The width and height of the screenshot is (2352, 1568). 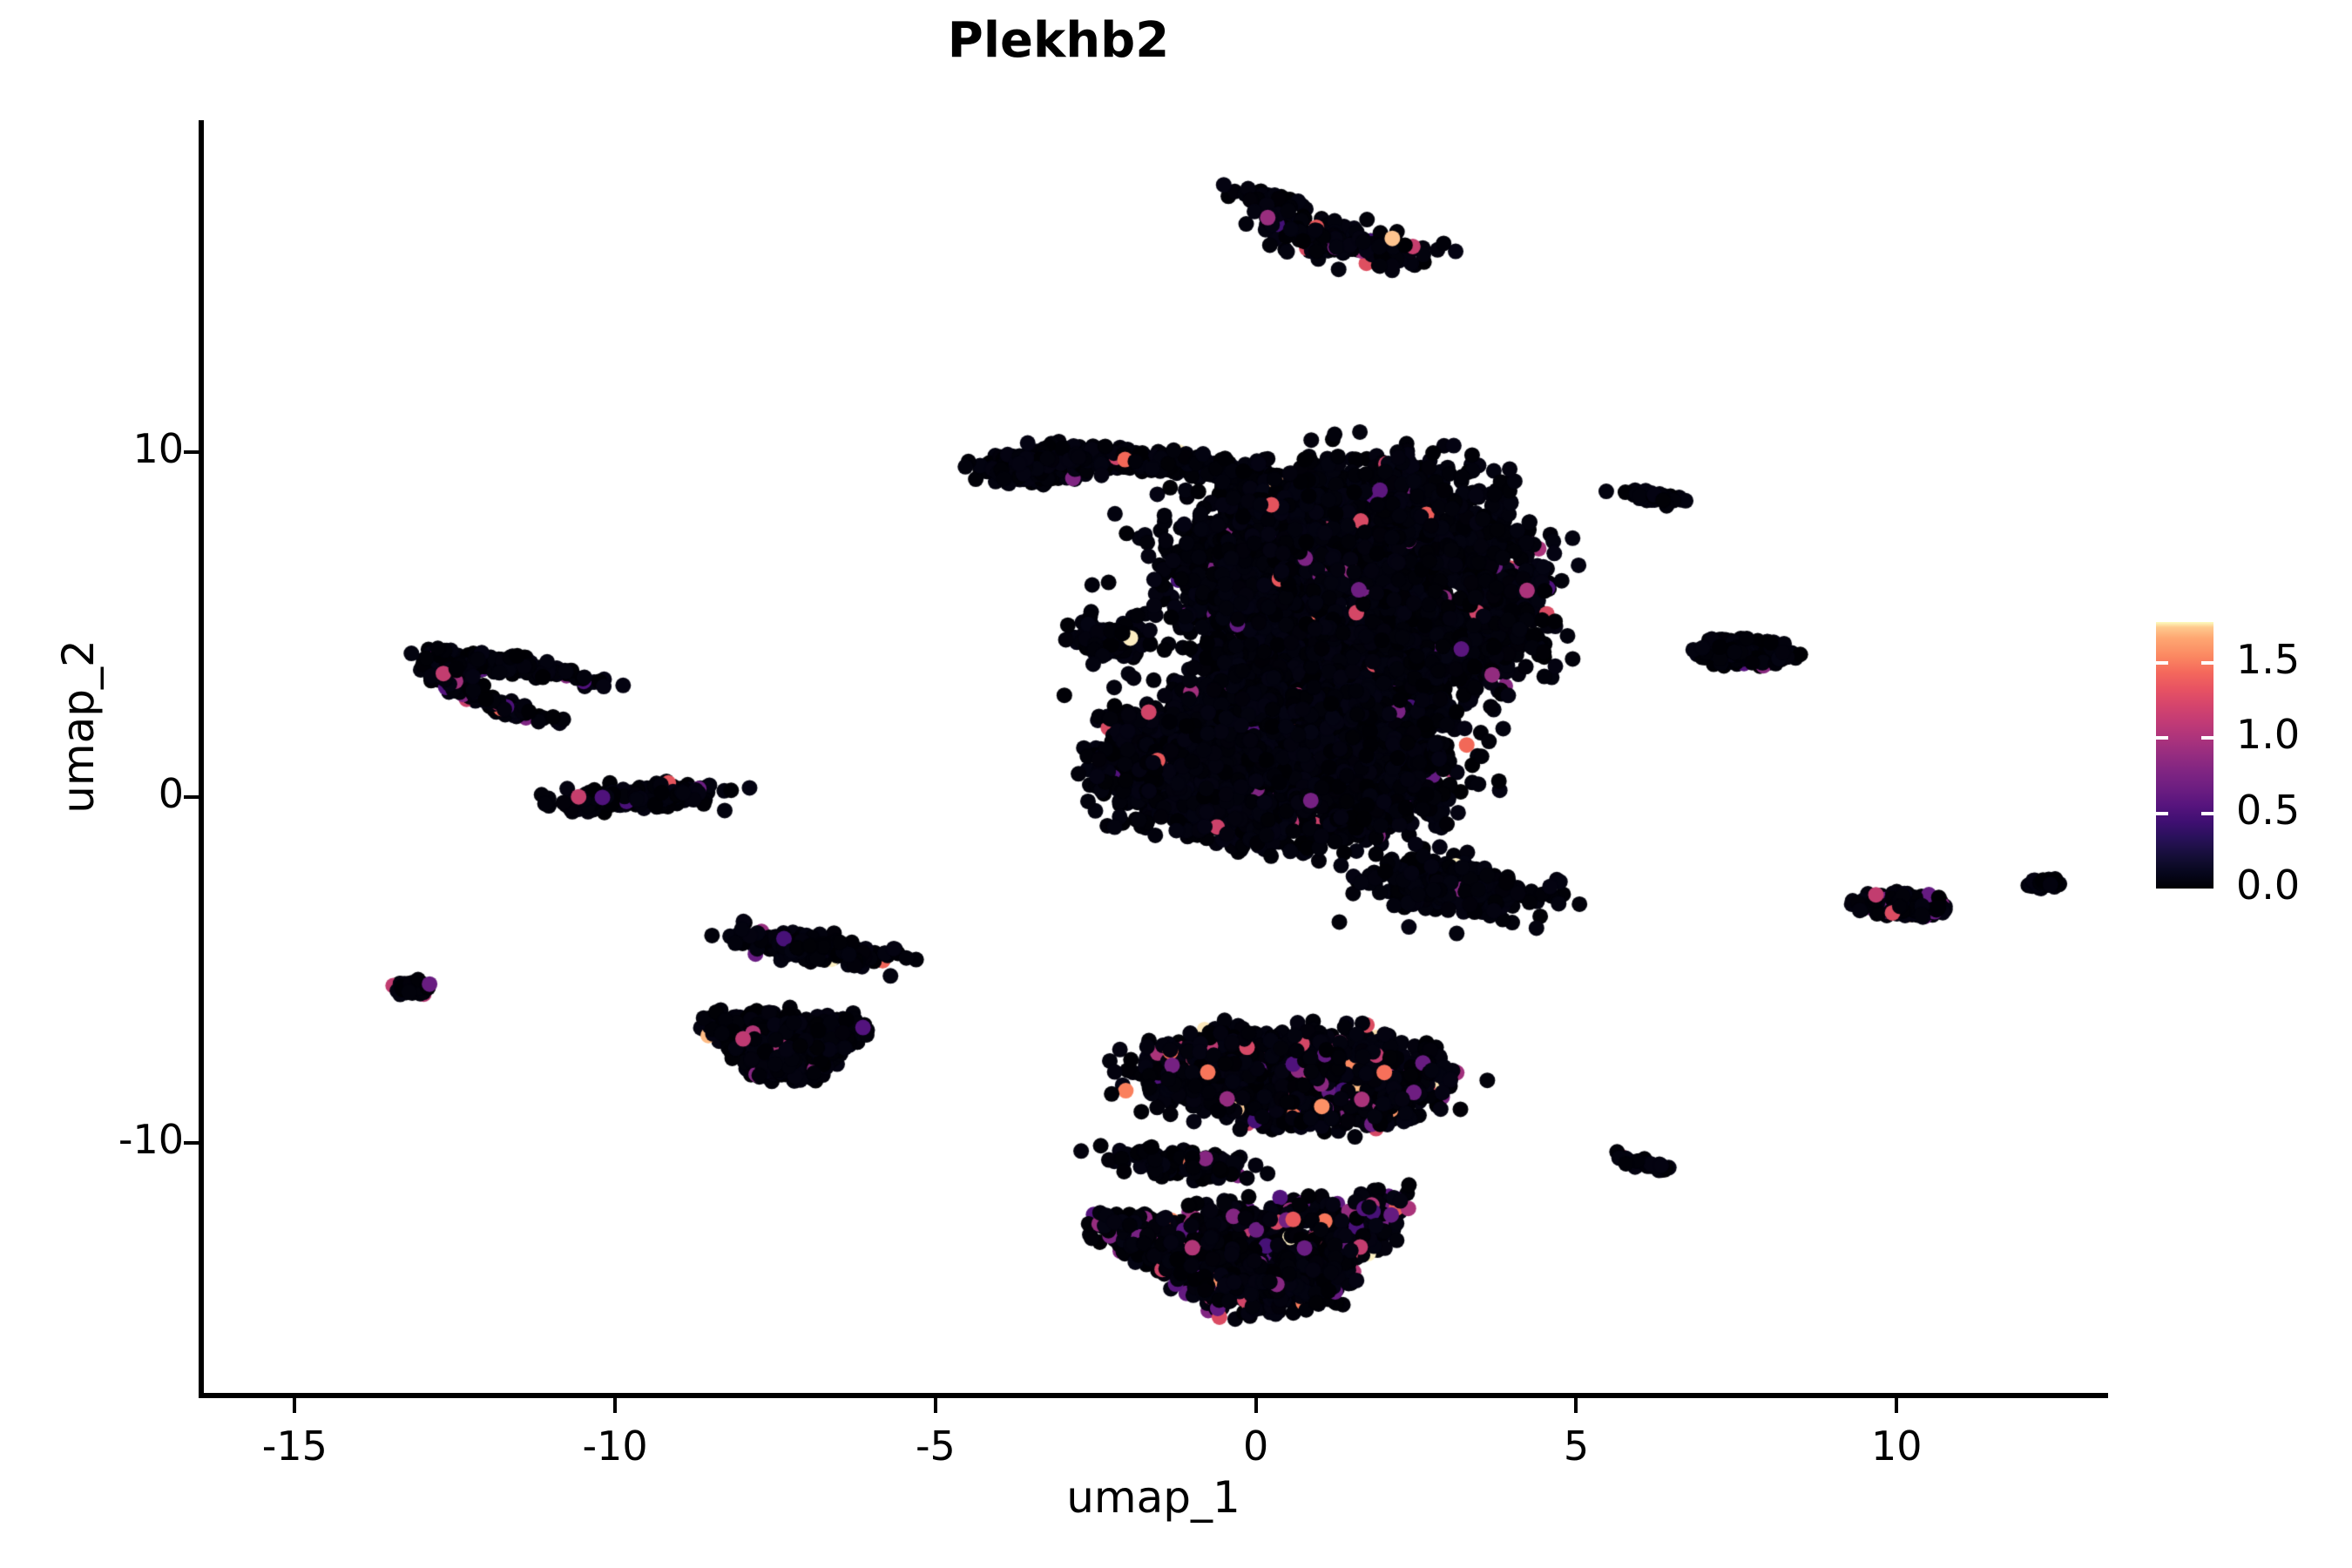 I want to click on colorbar-gradient, so click(x=2184, y=756).